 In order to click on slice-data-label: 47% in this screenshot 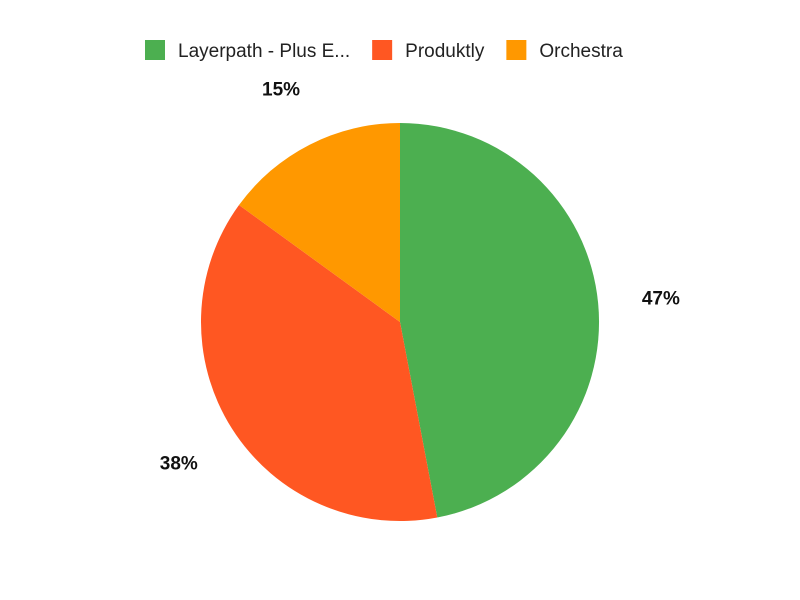, I will do `click(661, 298)`.